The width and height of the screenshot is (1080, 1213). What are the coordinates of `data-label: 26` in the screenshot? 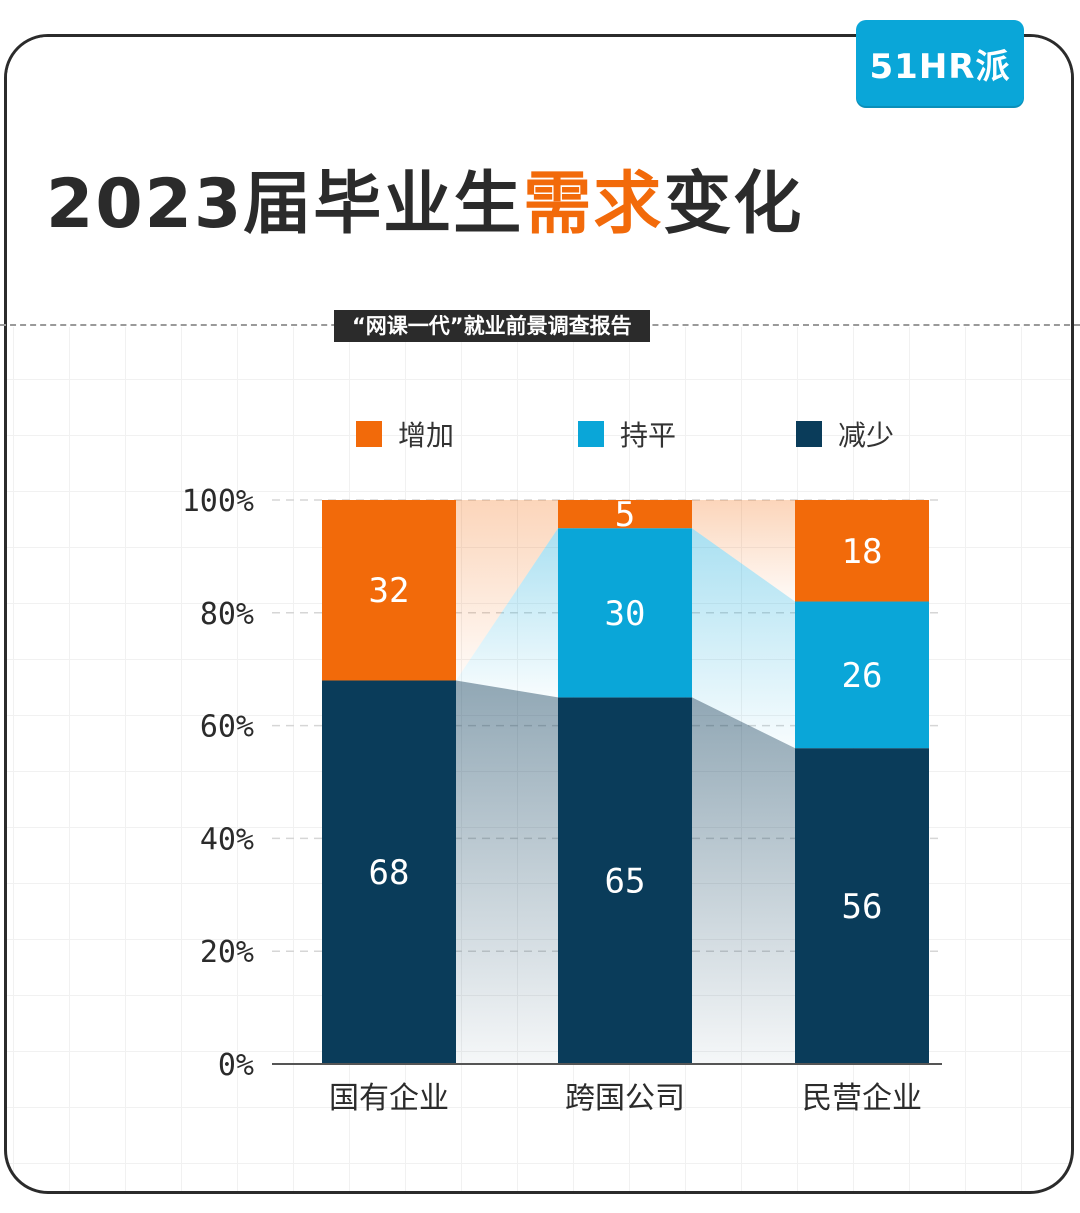 It's located at (862, 676).